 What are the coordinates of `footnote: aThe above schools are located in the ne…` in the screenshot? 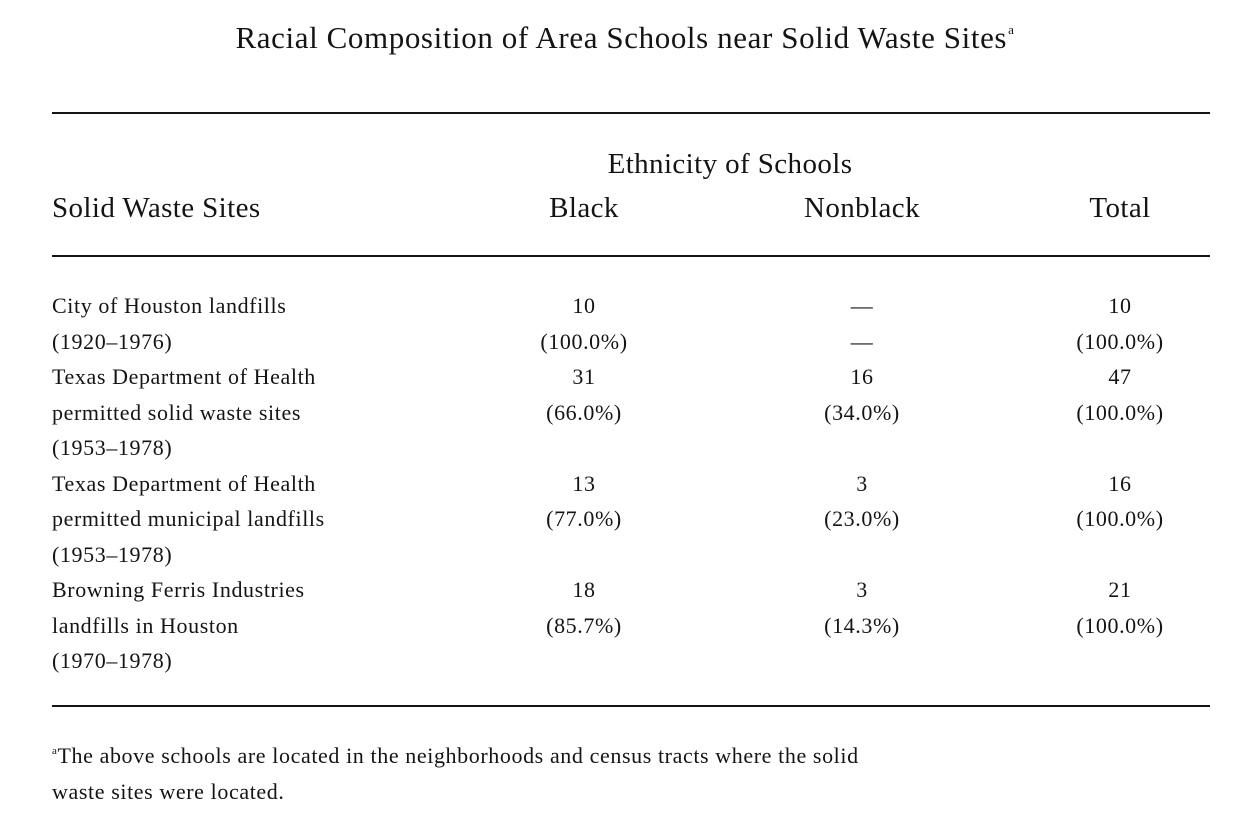 It's located at (632, 771).